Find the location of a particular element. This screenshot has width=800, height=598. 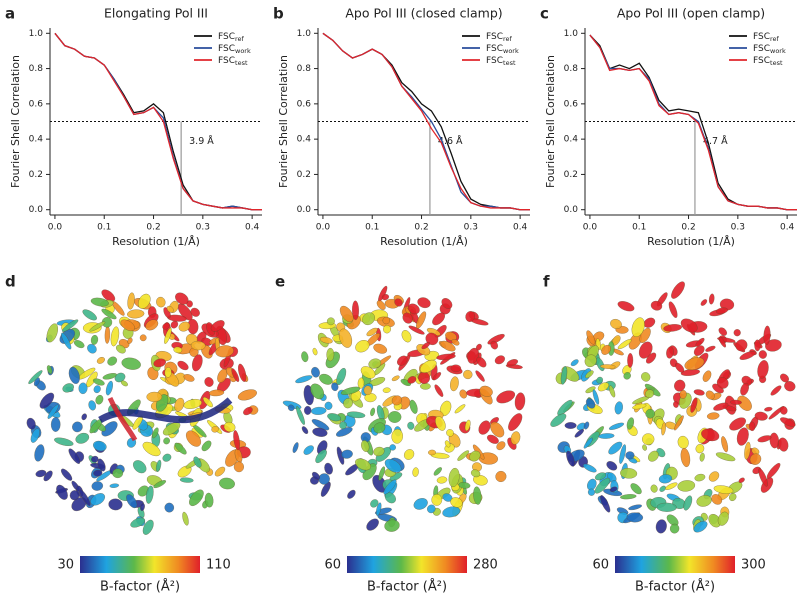

x-tick-label: 0.0 is located at coordinates (590, 228).